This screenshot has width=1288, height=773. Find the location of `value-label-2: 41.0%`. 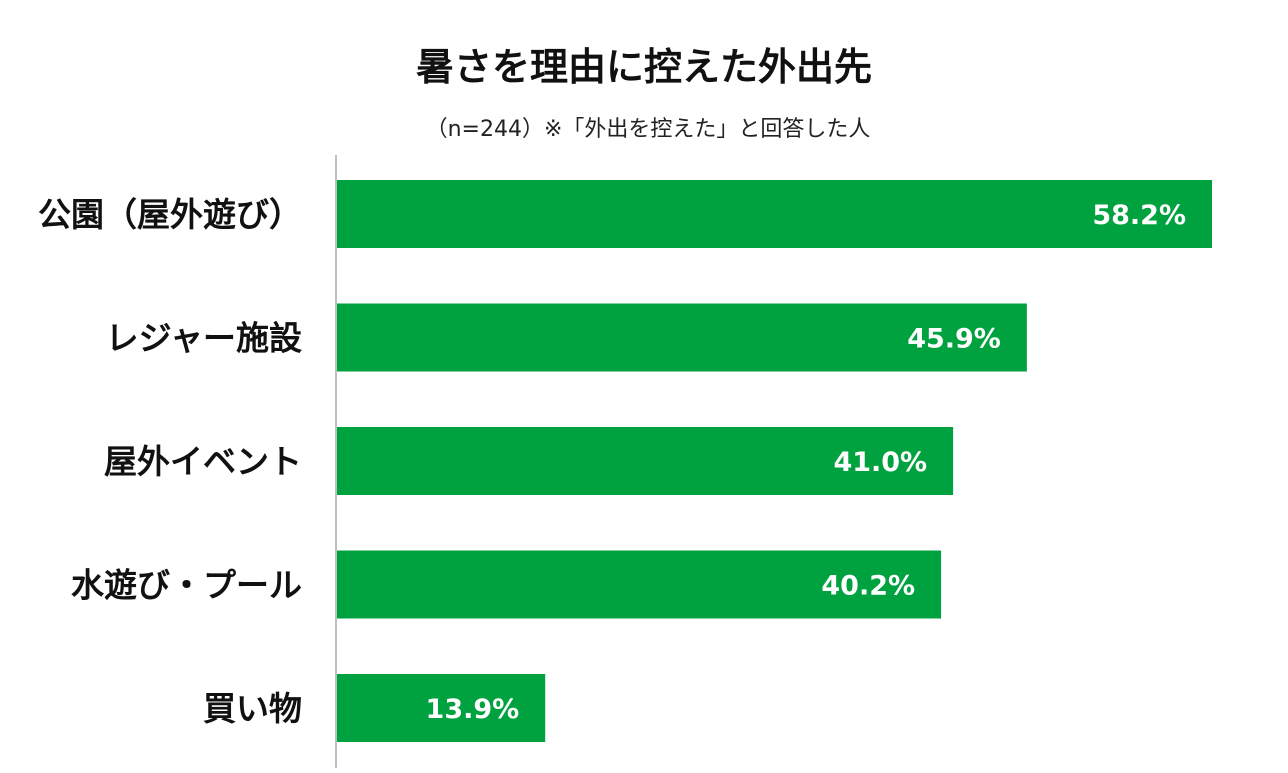

value-label-2: 41.0% is located at coordinates (880, 462).